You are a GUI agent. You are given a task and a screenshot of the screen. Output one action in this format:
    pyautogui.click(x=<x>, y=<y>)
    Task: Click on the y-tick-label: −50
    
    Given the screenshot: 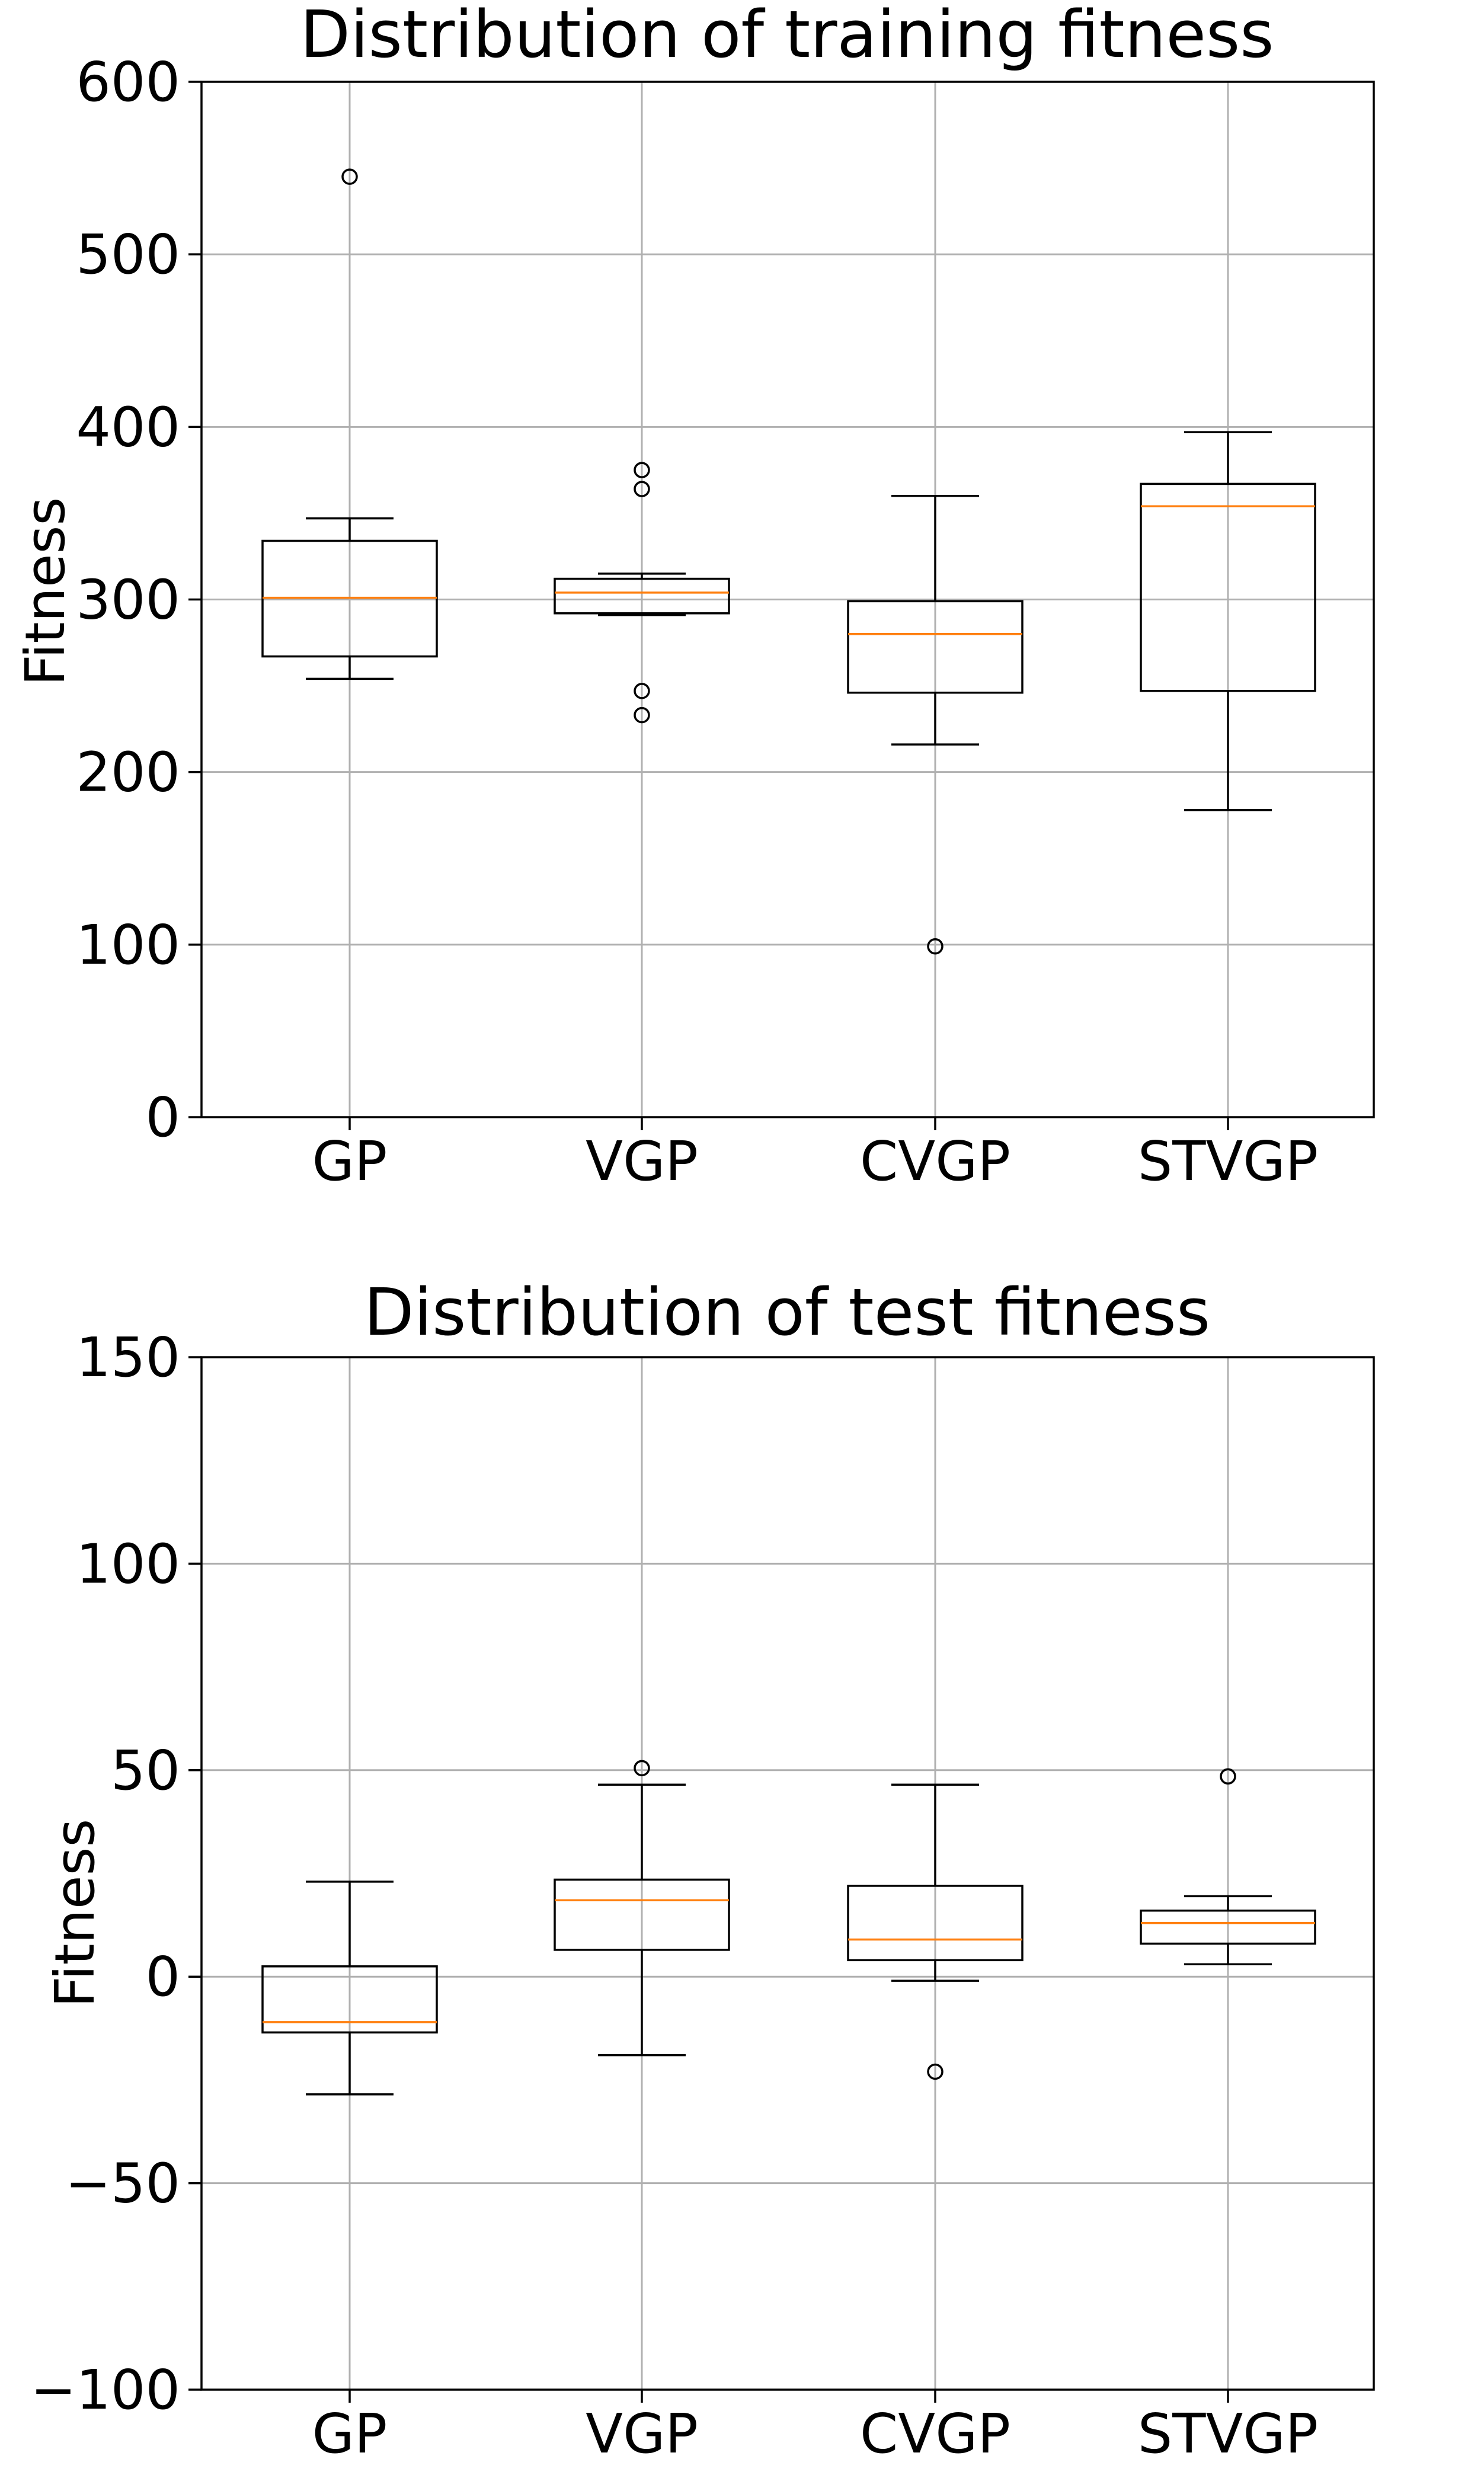 What is the action you would take?
    pyautogui.click(x=122, y=2183)
    